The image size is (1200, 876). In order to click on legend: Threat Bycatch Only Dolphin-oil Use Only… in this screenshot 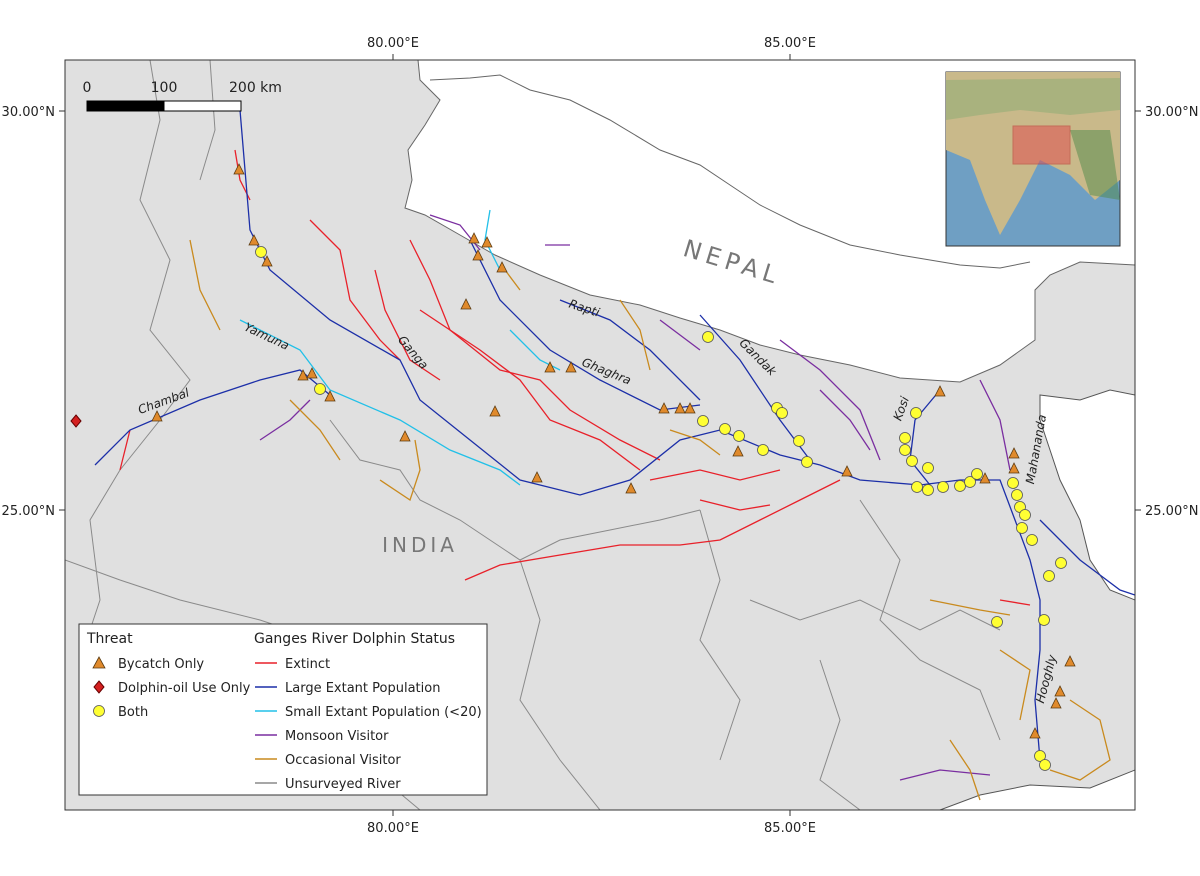, I will do `click(283, 709)`.